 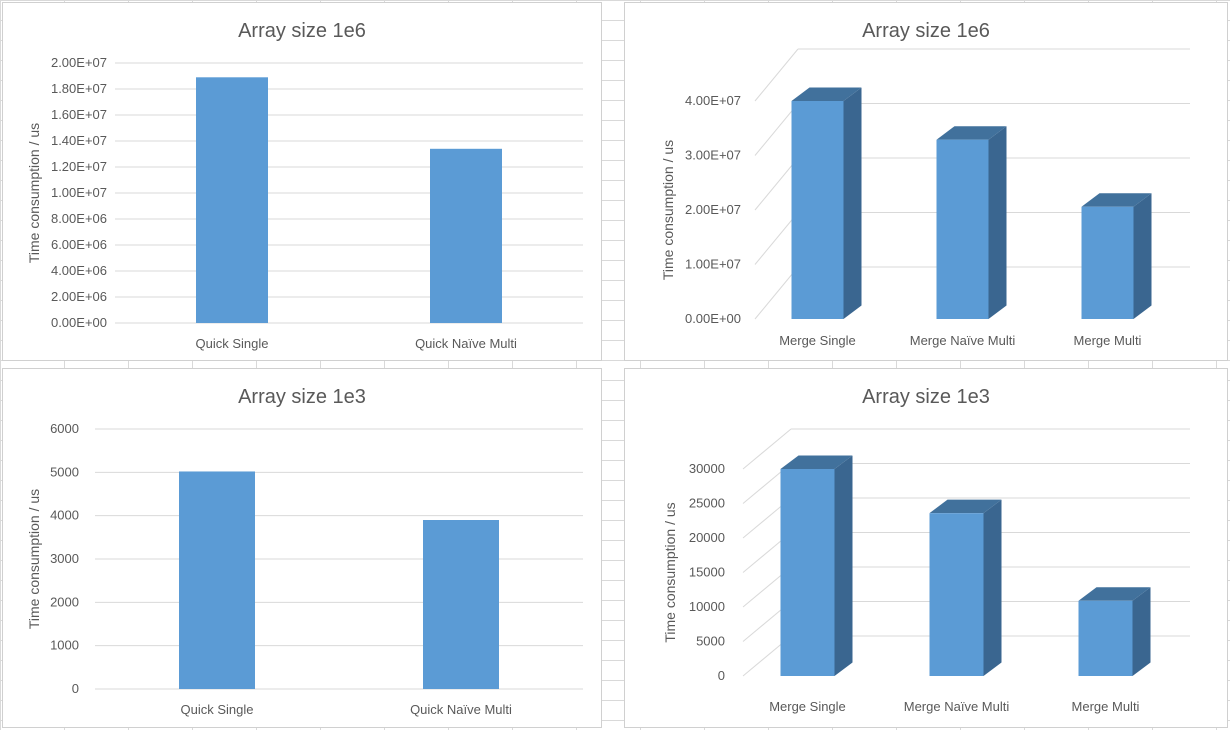 What do you see at coordinates (79, 140) in the screenshot?
I see `y-tick-label: 1.40E+07` at bounding box center [79, 140].